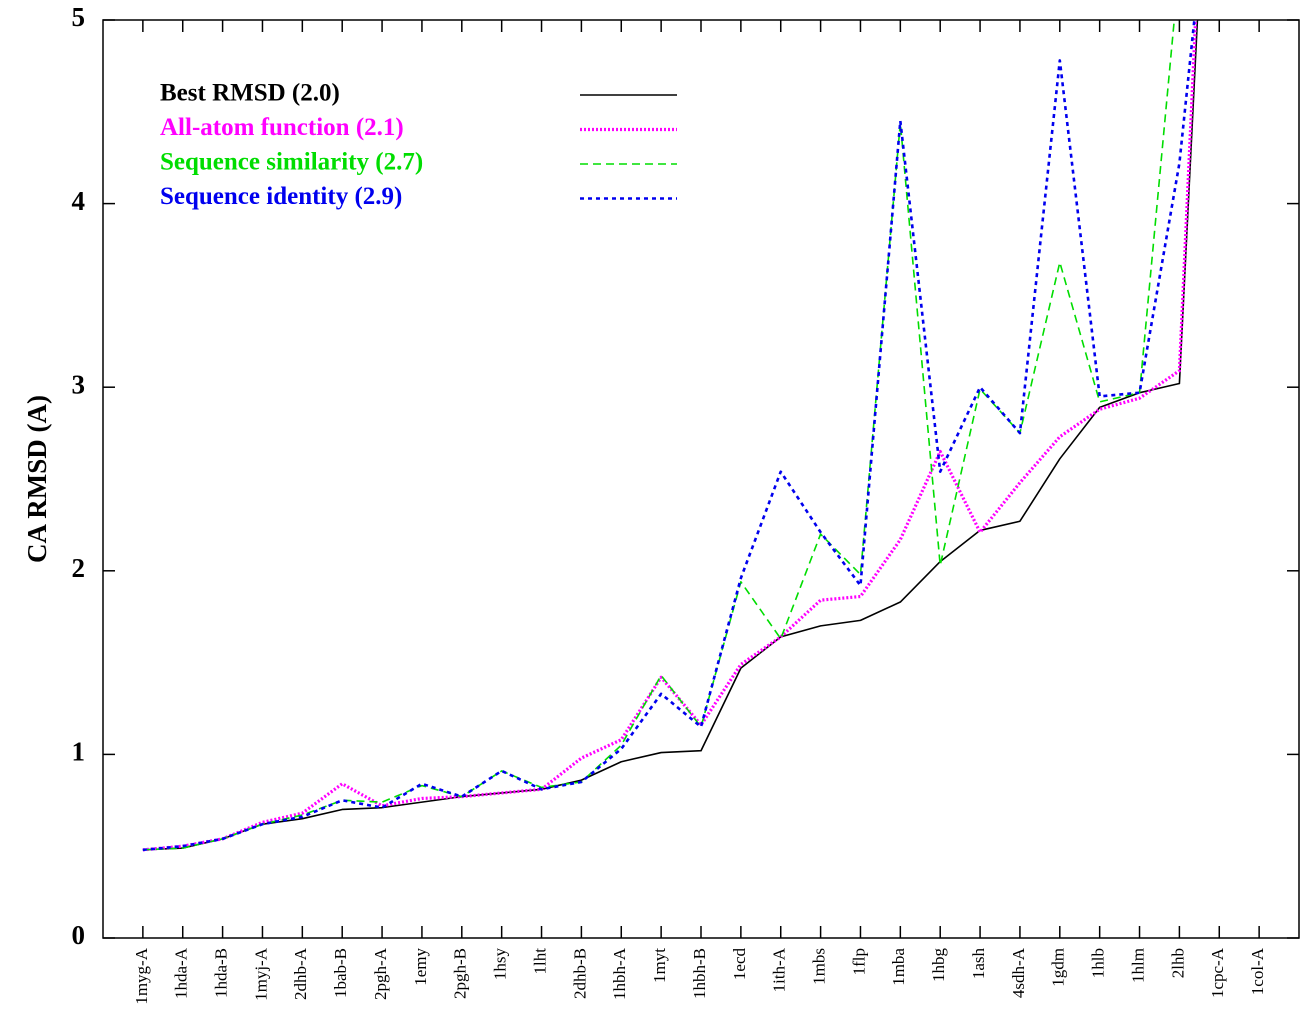 The height and width of the screenshot is (1030, 1300). What do you see at coordinates (579, 973) in the screenshot?
I see `x-tick-label: 2dhb-B` at bounding box center [579, 973].